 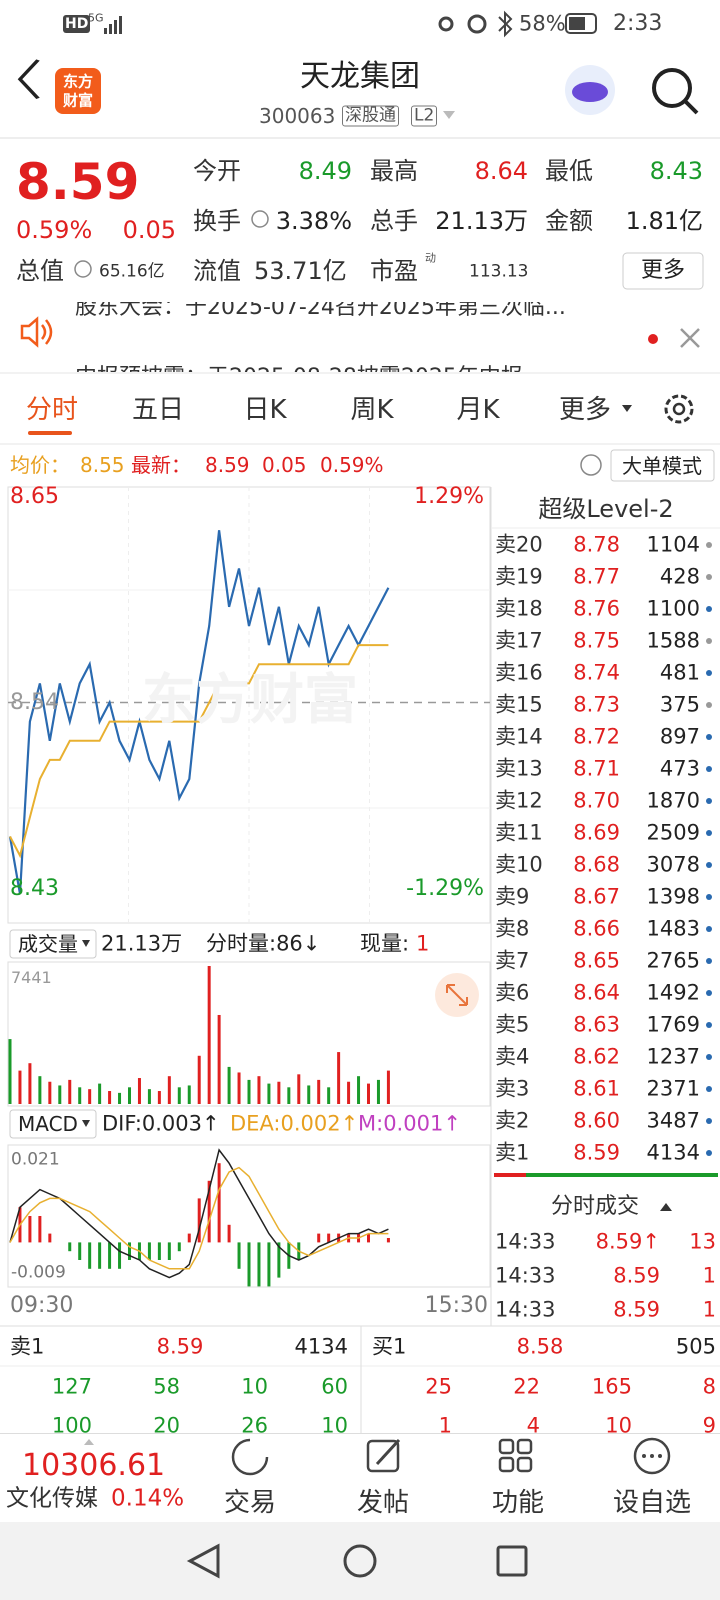 What do you see at coordinates (673, 928) in the screenshot?
I see `ask-volume: 1483` at bounding box center [673, 928].